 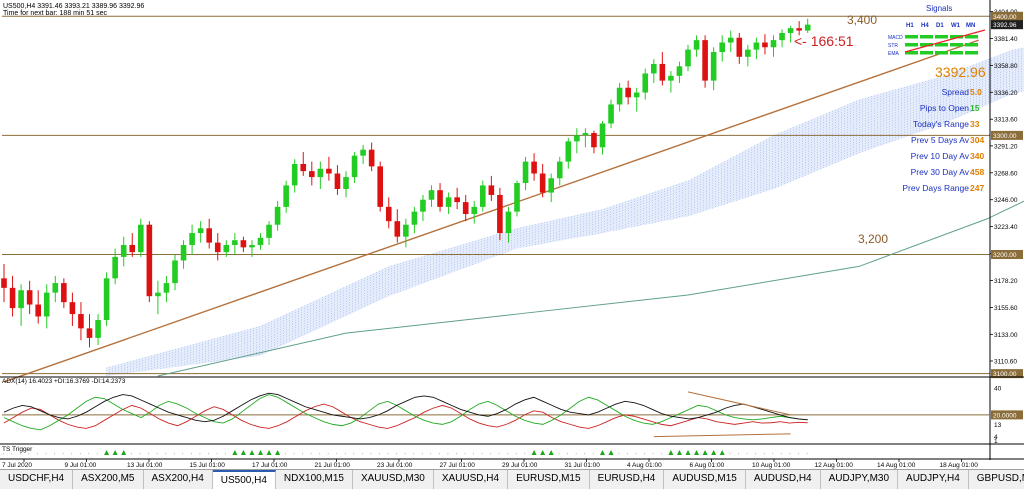 What do you see at coordinates (940, 172) in the screenshot?
I see `stat-label: Prev 30 Day Av` at bounding box center [940, 172].